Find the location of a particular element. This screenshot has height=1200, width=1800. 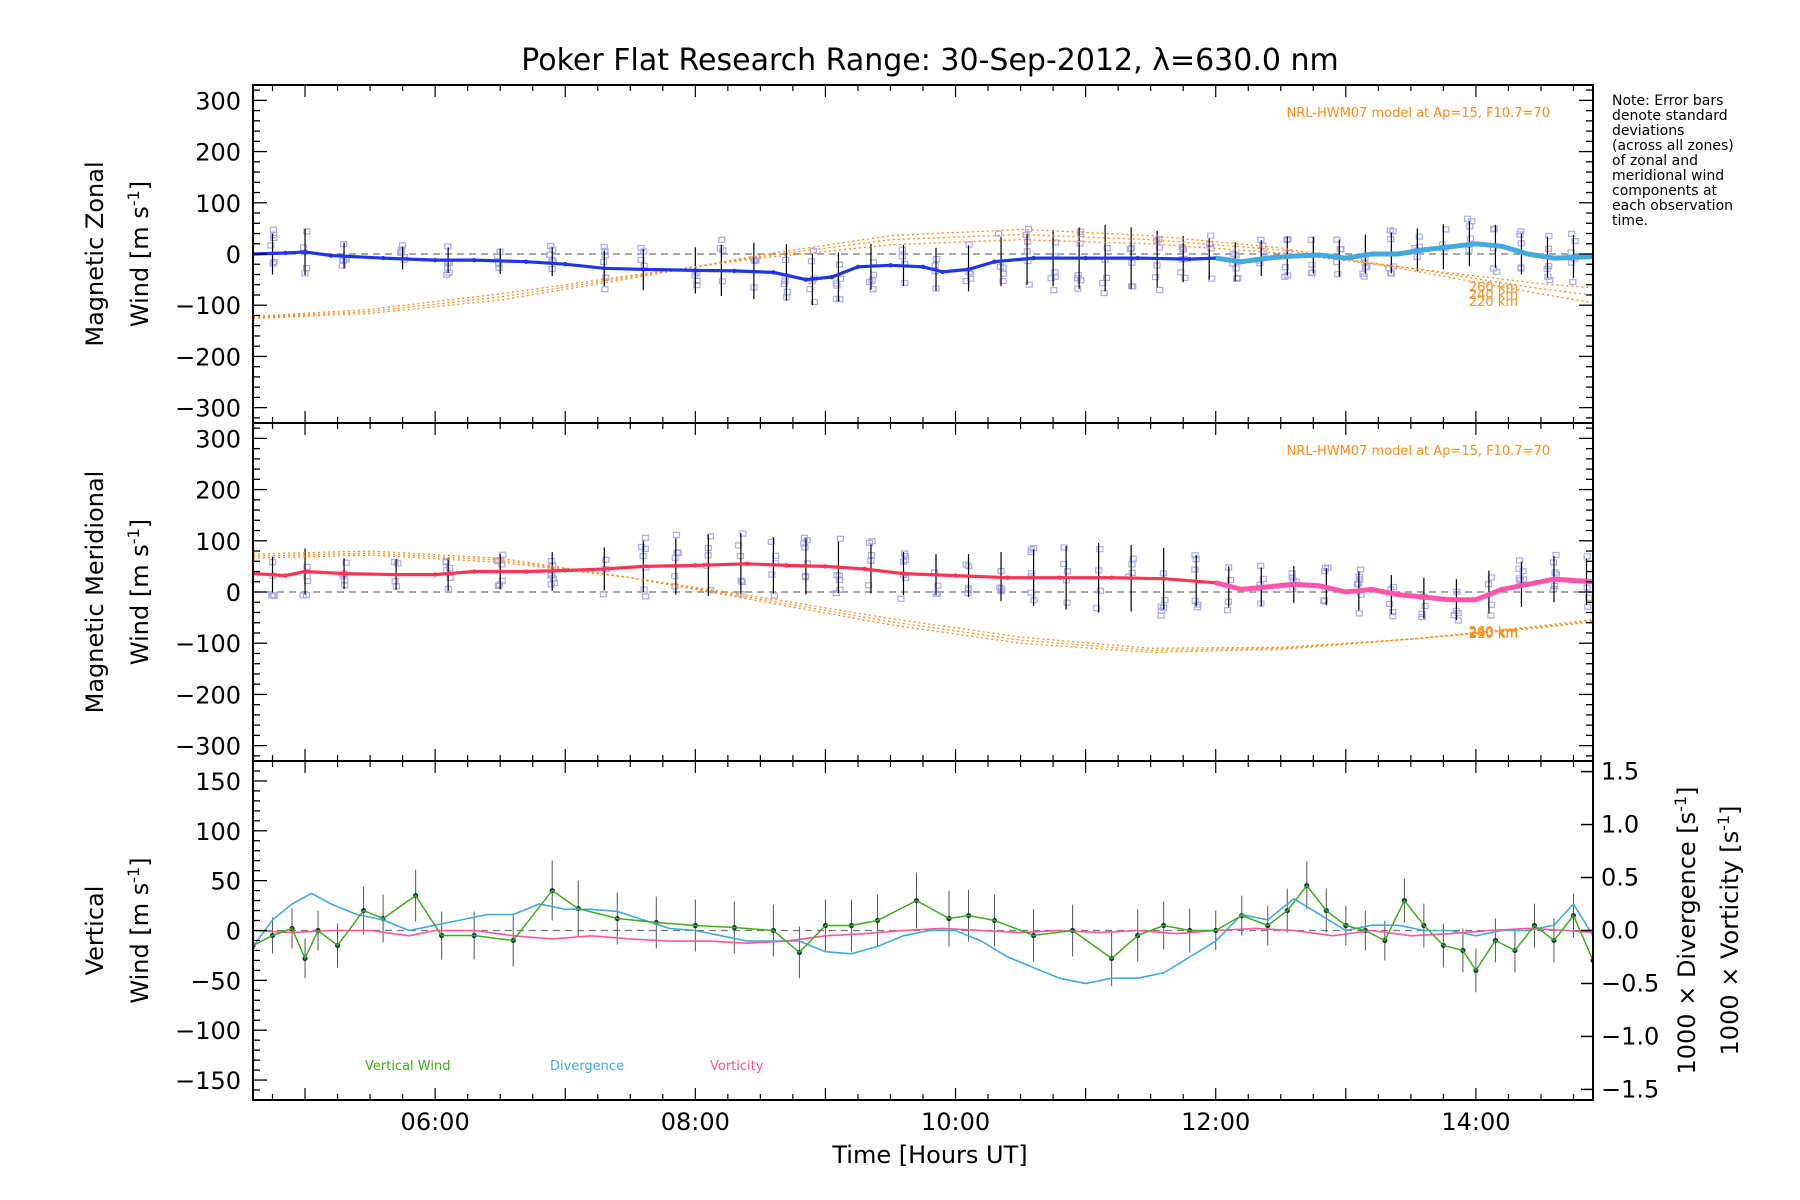

zonal-y-axis-label-sup: -1 is located at coordinates (133, 198).